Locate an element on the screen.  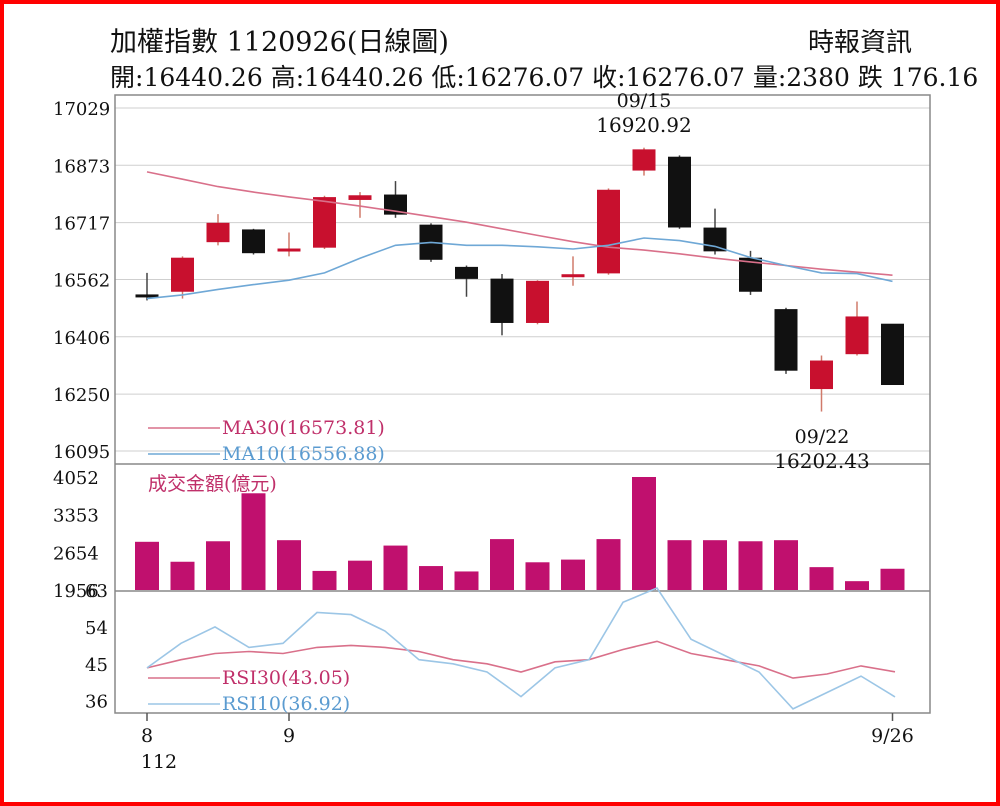
annotation-high-date: 09/15 is located at coordinates (644, 101).